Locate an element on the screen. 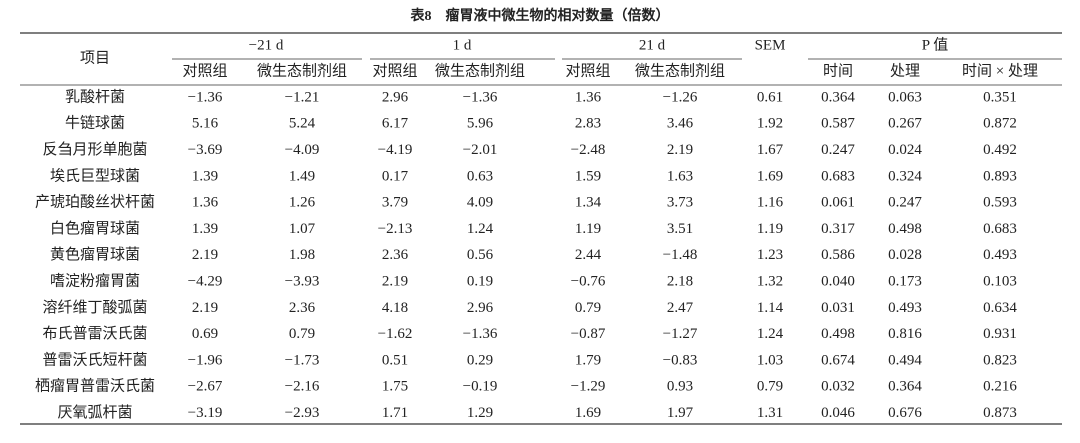 The height and width of the screenshot is (443, 1080). group-header: −21 d is located at coordinates (266, 45).